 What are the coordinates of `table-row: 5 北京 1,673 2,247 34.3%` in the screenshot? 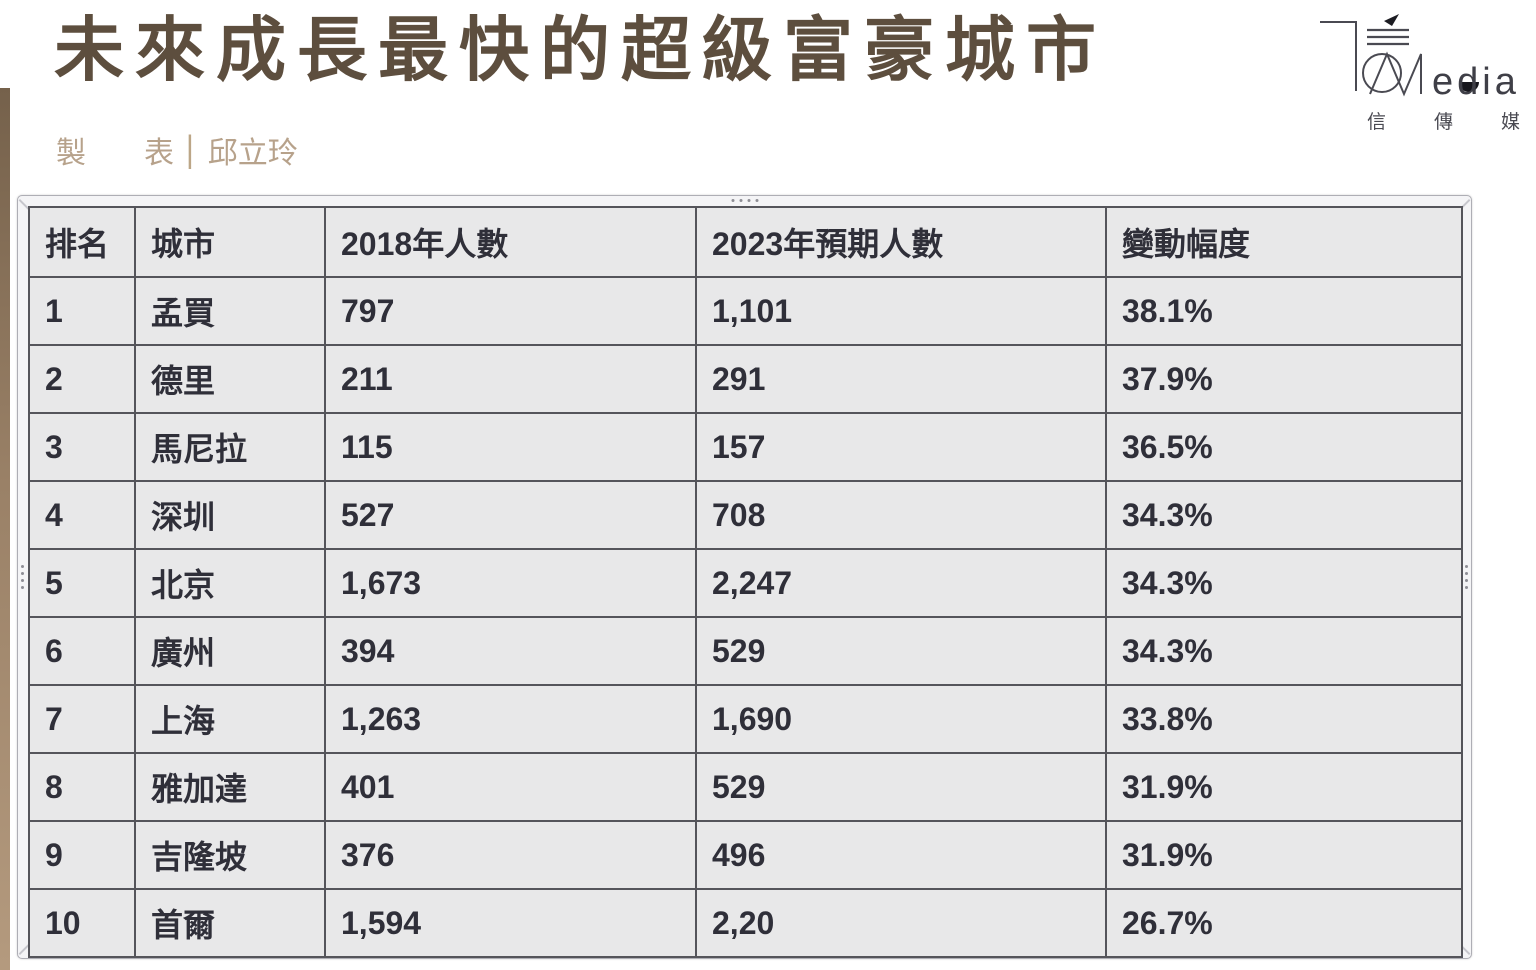 It's located at (745, 583).